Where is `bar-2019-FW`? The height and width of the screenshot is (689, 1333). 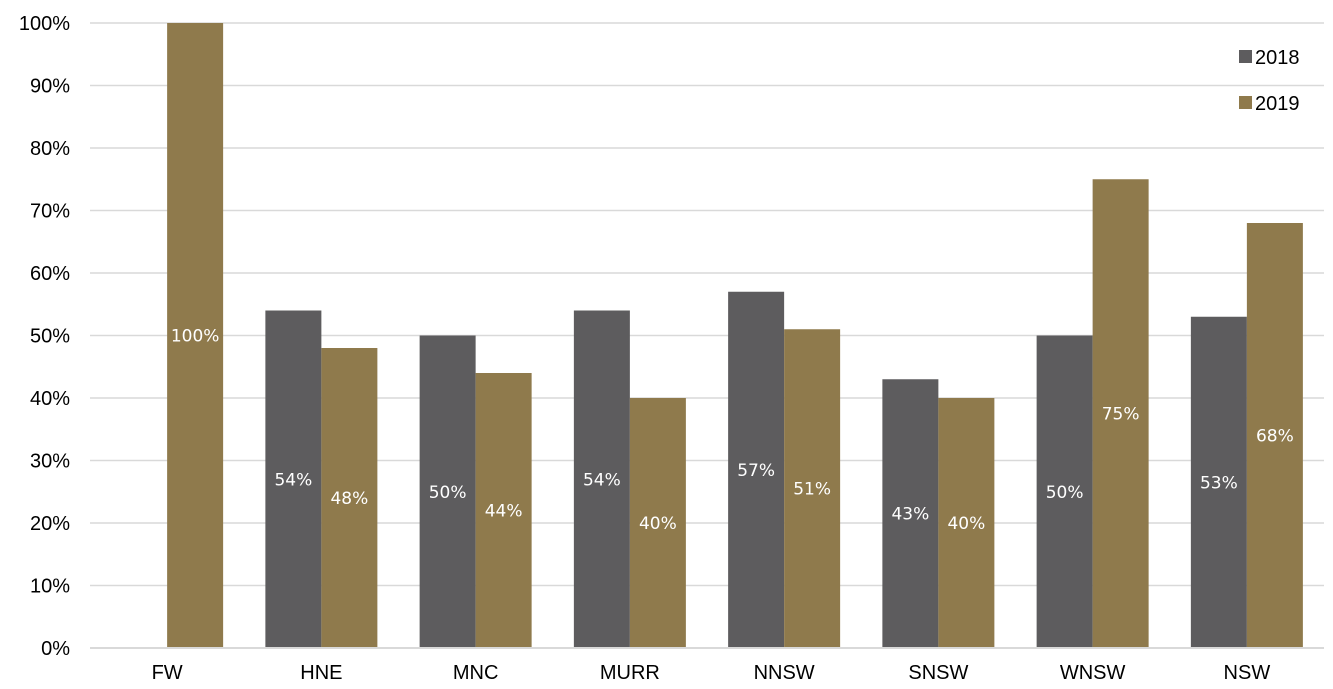
bar-2019-FW is located at coordinates (195, 335).